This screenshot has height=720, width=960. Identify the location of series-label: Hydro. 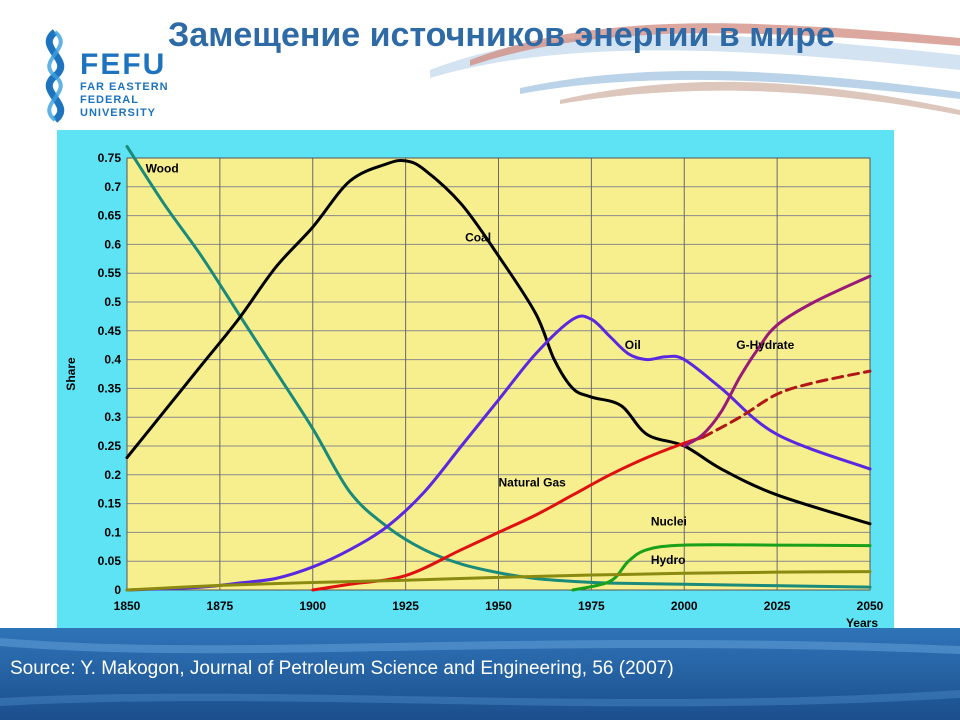
(668, 560).